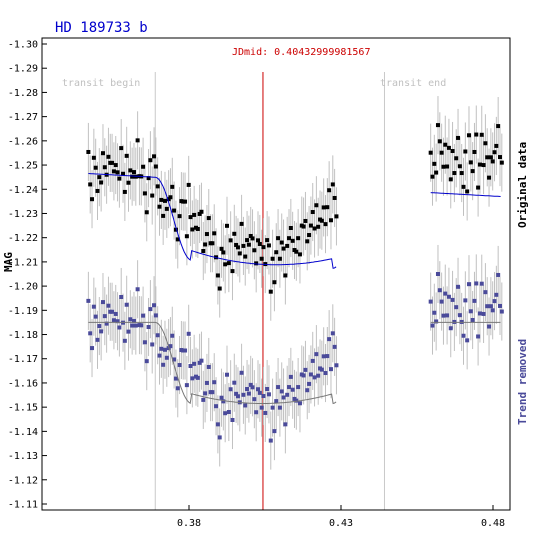 The height and width of the screenshot is (550, 550). I want to click on y-tick-label: -1.21, so click(23, 262).